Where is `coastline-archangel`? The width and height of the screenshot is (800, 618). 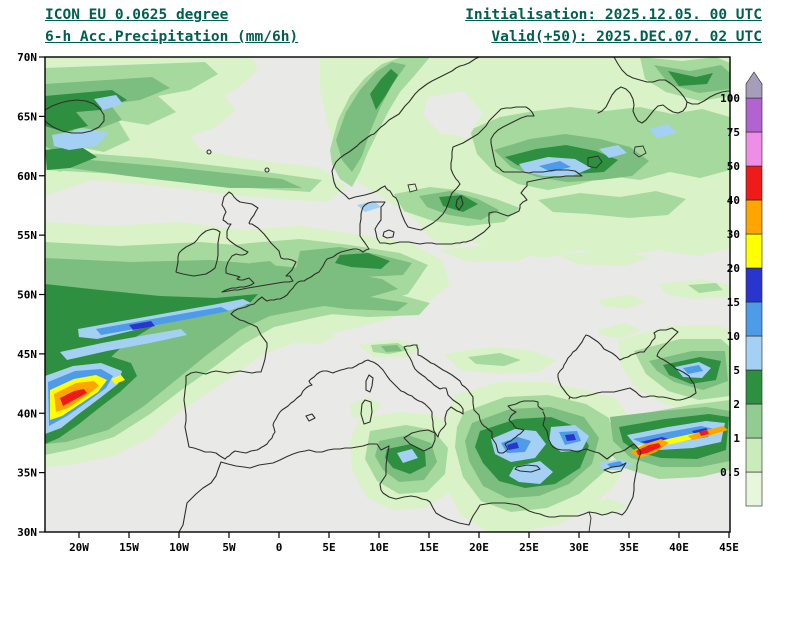
coastline-archangel is located at coordinates (708, 97).